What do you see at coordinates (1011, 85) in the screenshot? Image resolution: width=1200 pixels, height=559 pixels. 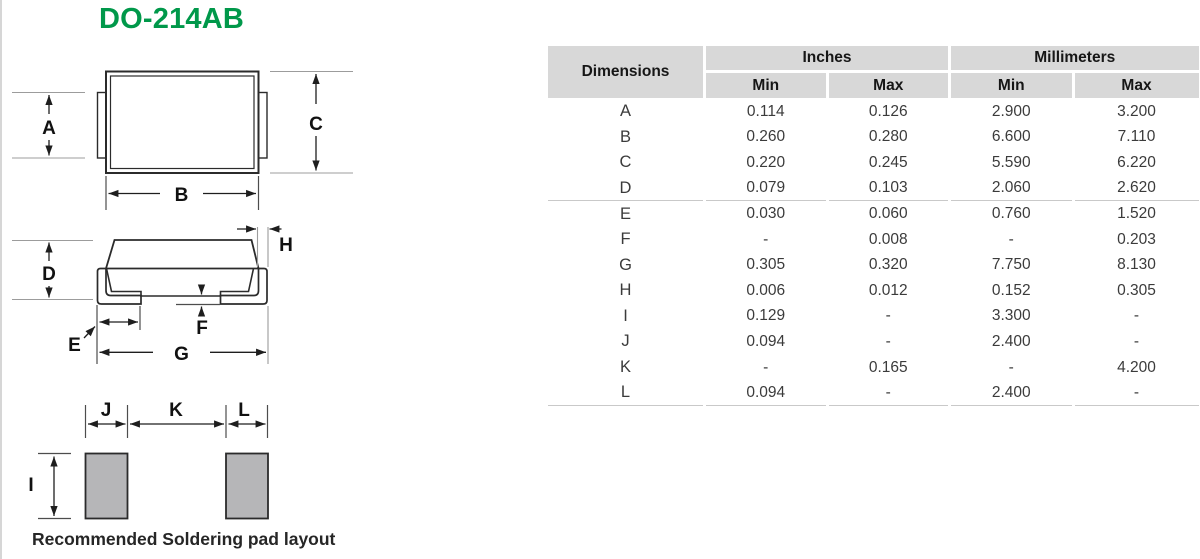 I see `col-header-mm-min: Min` at bounding box center [1011, 85].